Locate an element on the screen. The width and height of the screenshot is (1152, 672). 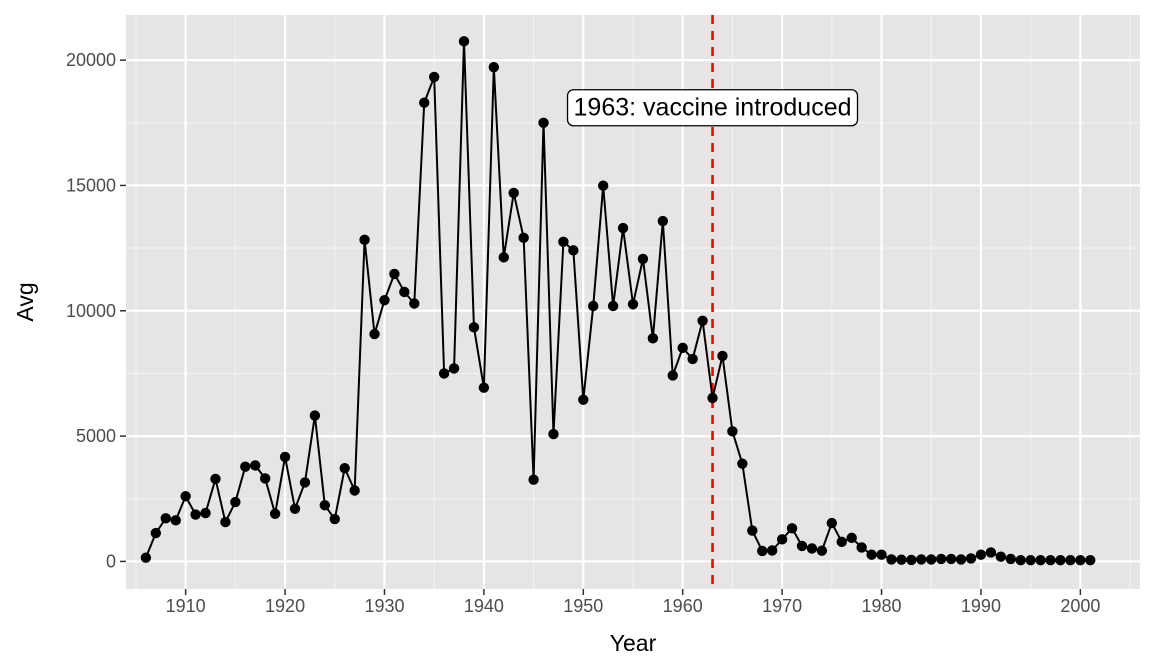
annotation-box is located at coordinates (712, 108).